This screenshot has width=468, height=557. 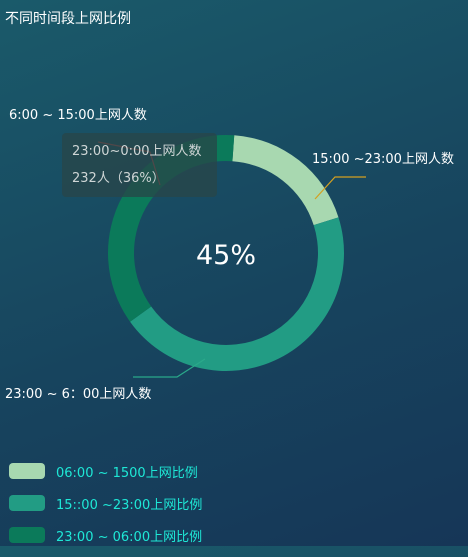 I want to click on legend-item-1500-2300: 15::00 ~23:00上网比例, so click(x=105, y=503).